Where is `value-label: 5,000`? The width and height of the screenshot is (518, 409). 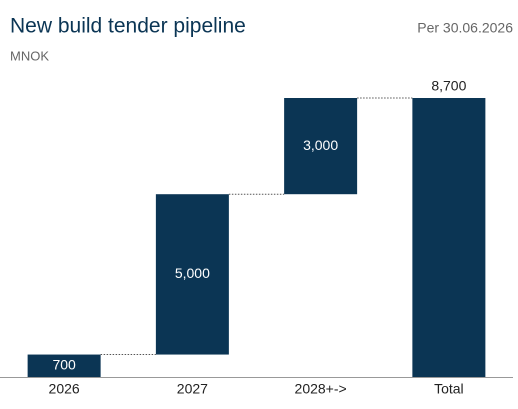
value-label: 5,000 is located at coordinates (192, 273).